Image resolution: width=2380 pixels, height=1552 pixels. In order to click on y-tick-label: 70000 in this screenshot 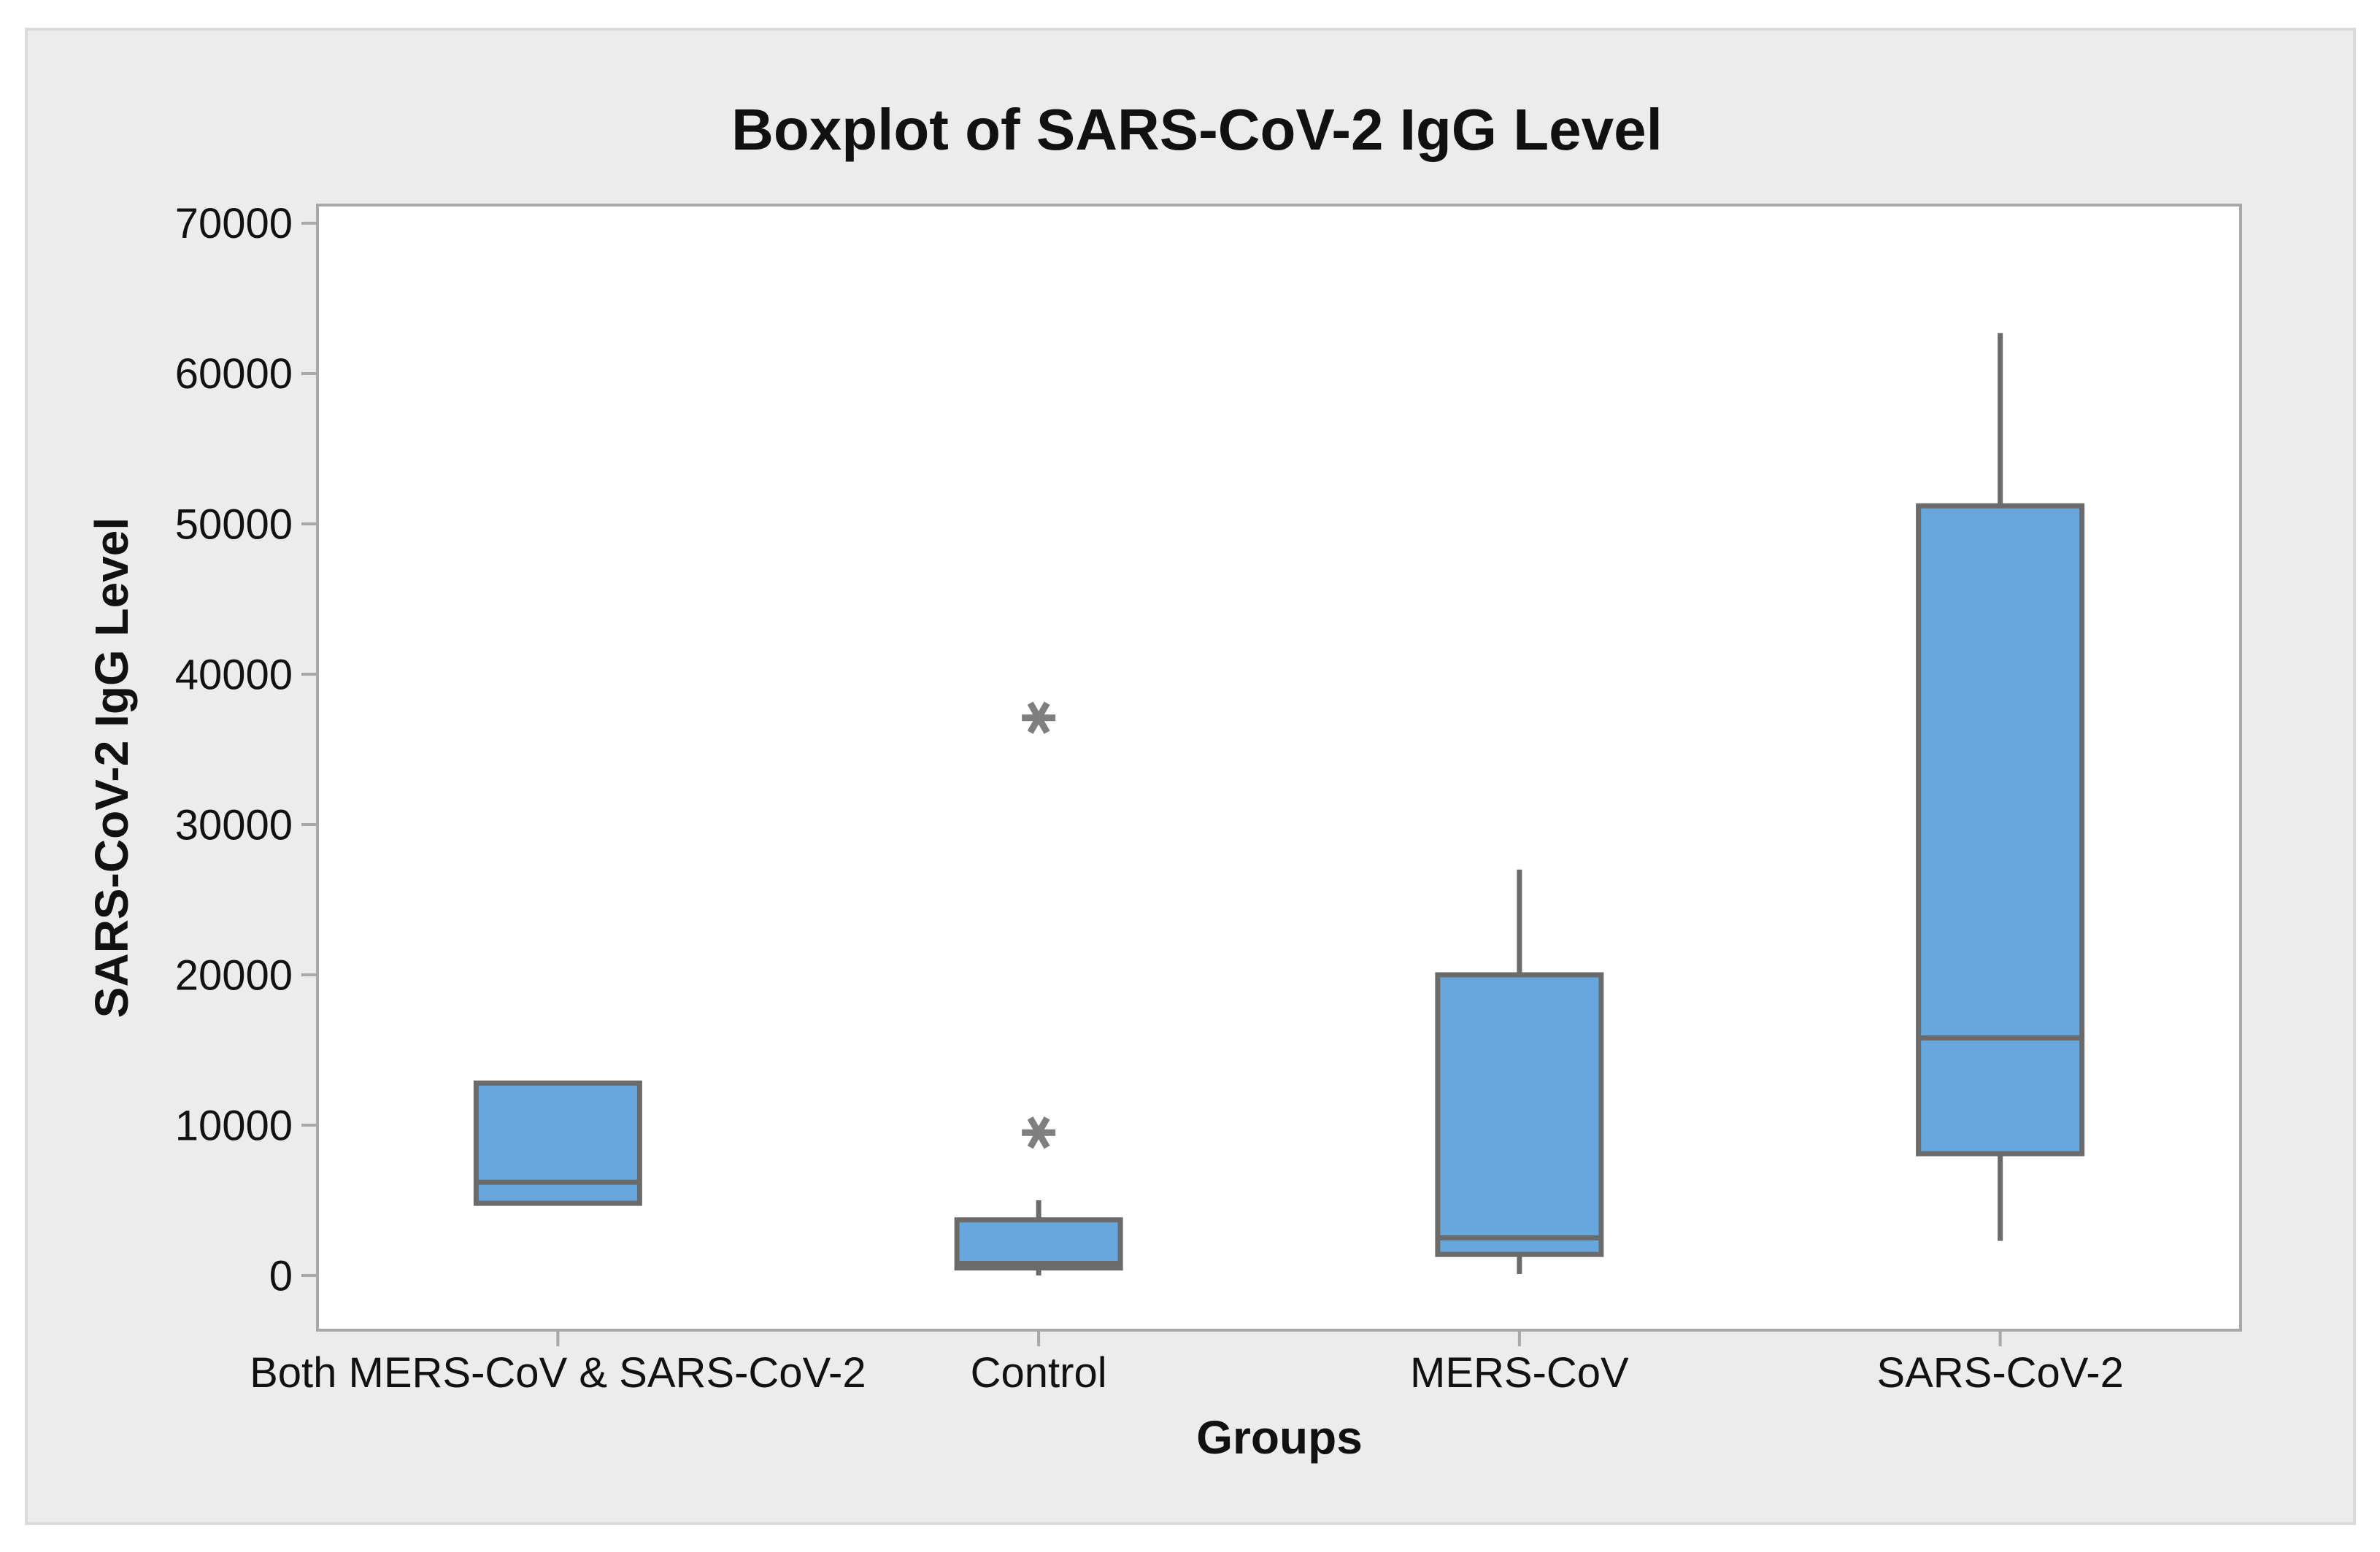, I will do `click(234, 223)`.